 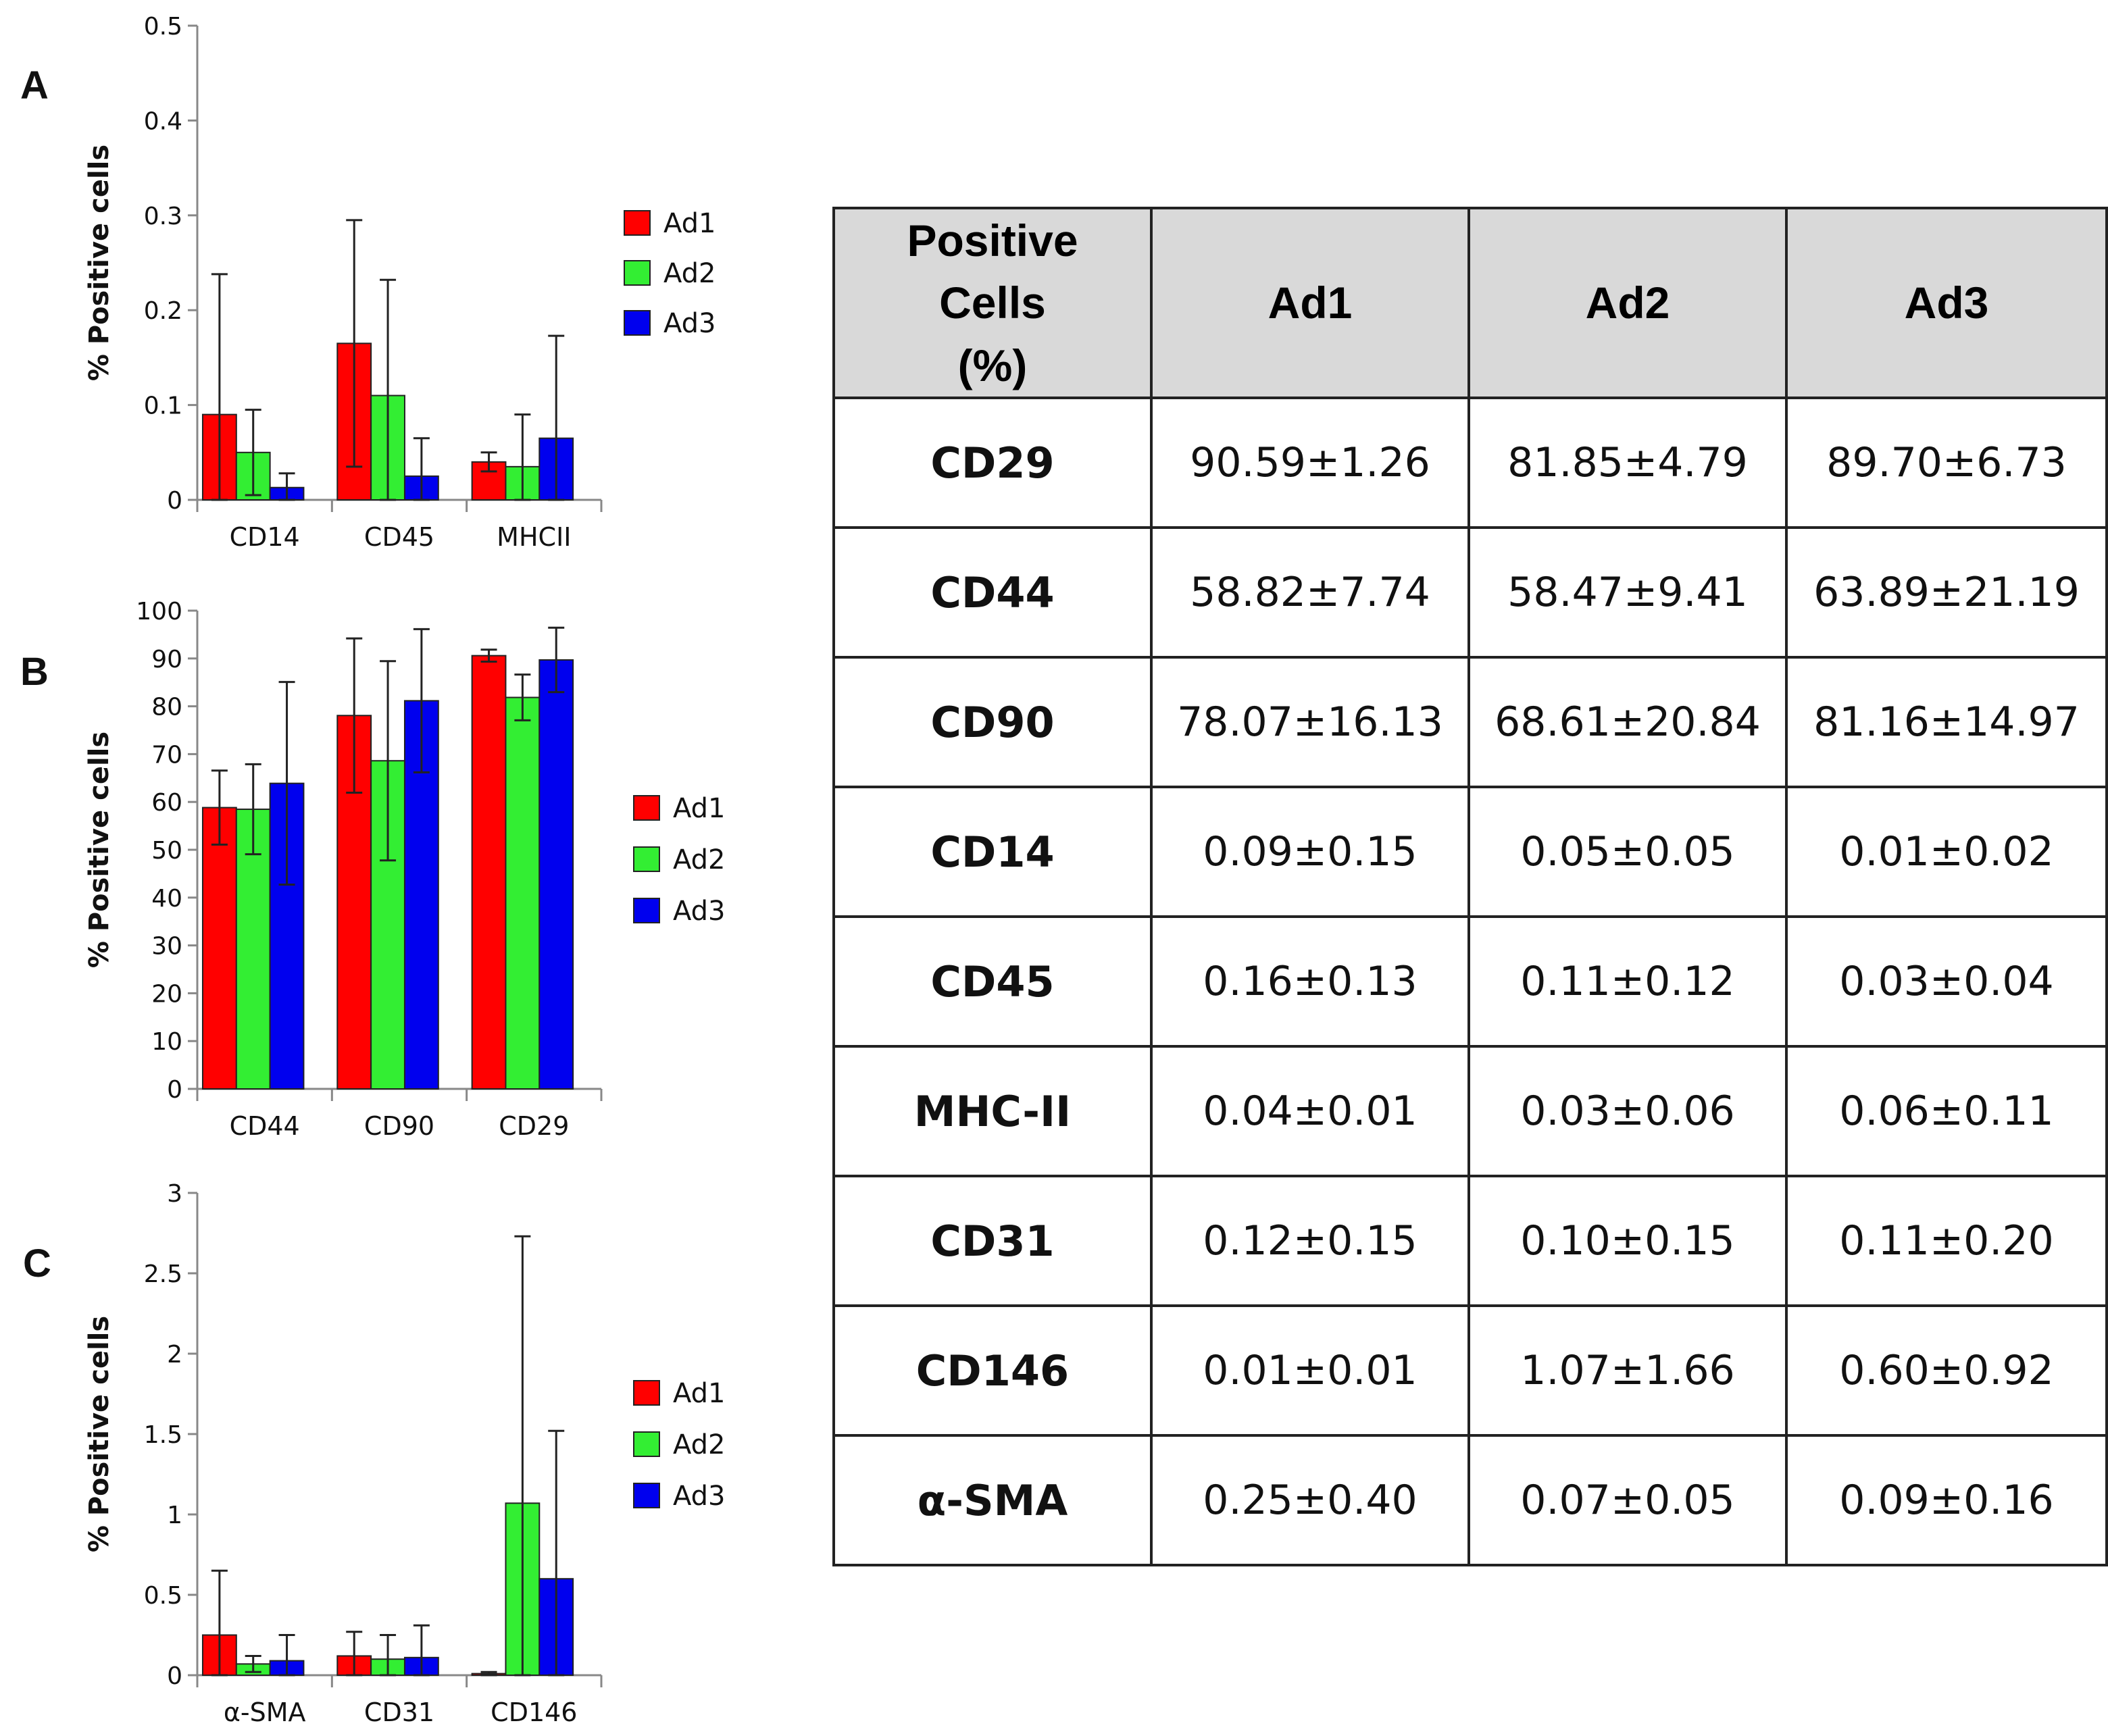 What do you see at coordinates (166, 803) in the screenshot?
I see `y-tick-label: 60` at bounding box center [166, 803].